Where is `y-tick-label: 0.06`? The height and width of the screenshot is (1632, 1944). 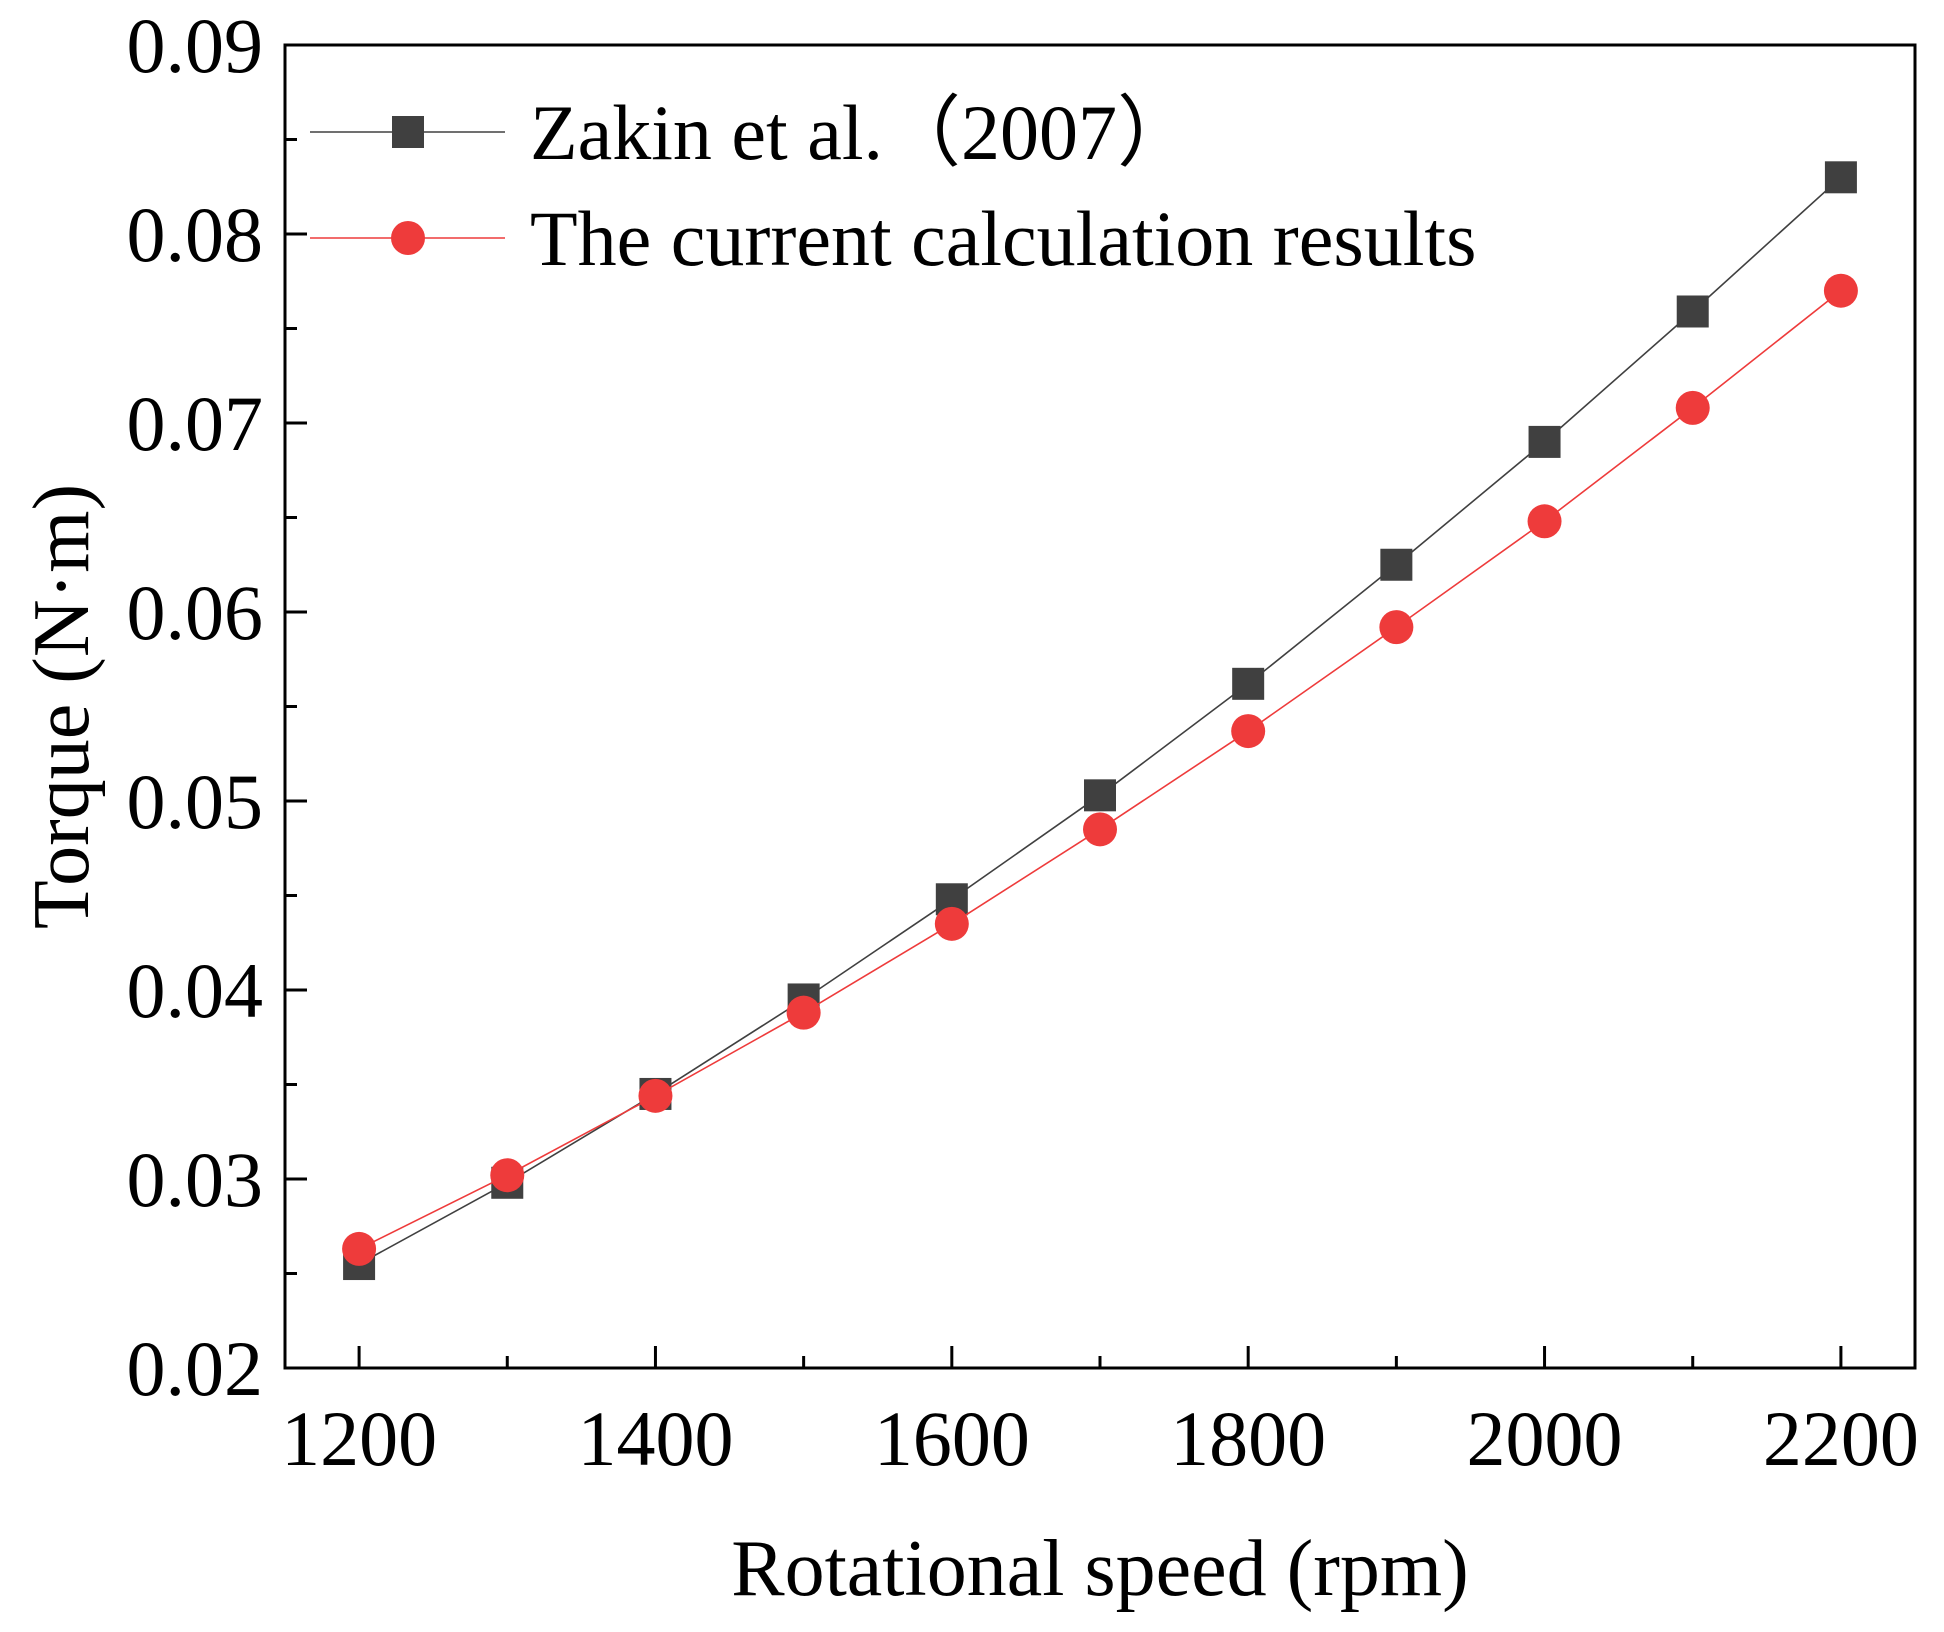 y-tick-label: 0.06 is located at coordinates (195, 612).